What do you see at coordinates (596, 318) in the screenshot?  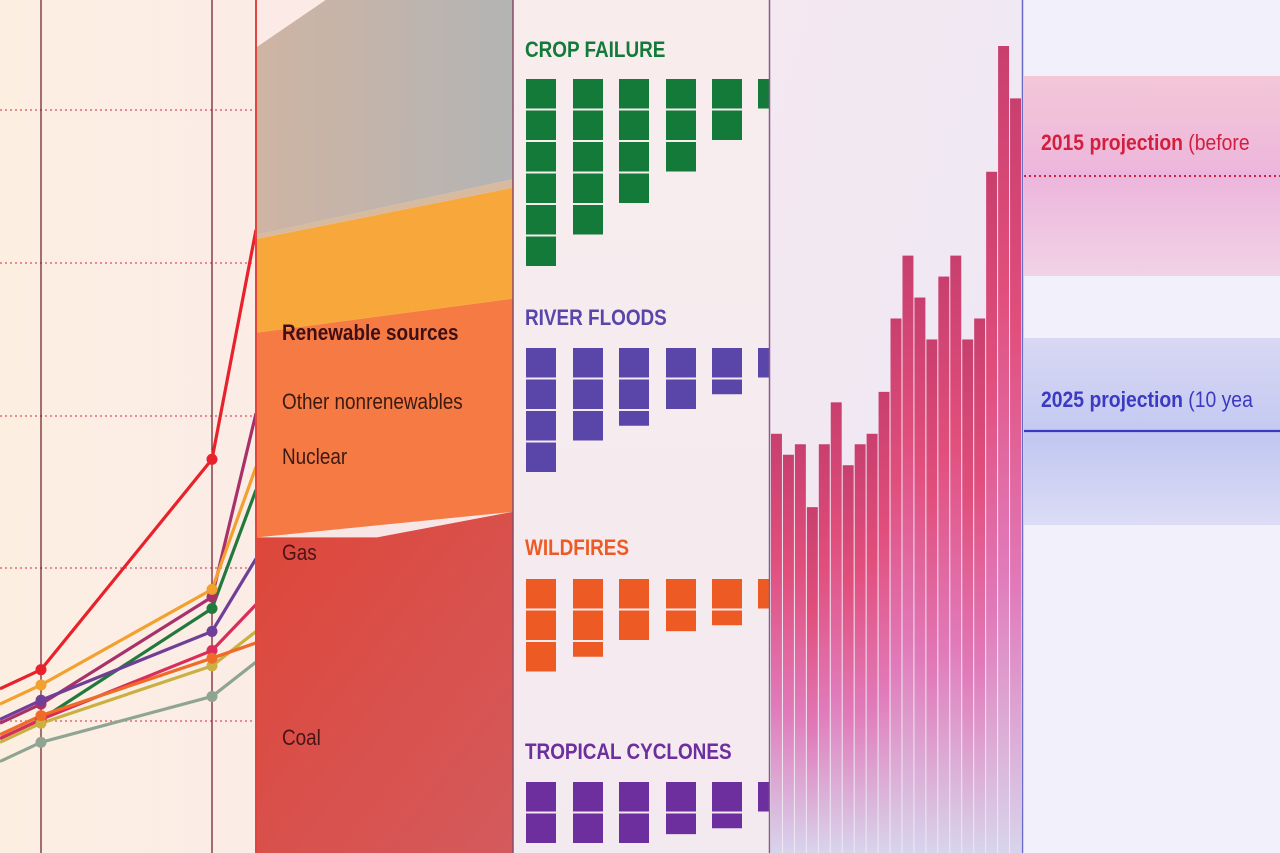 I see `panel-title: RIVER FLOODS` at bounding box center [596, 318].